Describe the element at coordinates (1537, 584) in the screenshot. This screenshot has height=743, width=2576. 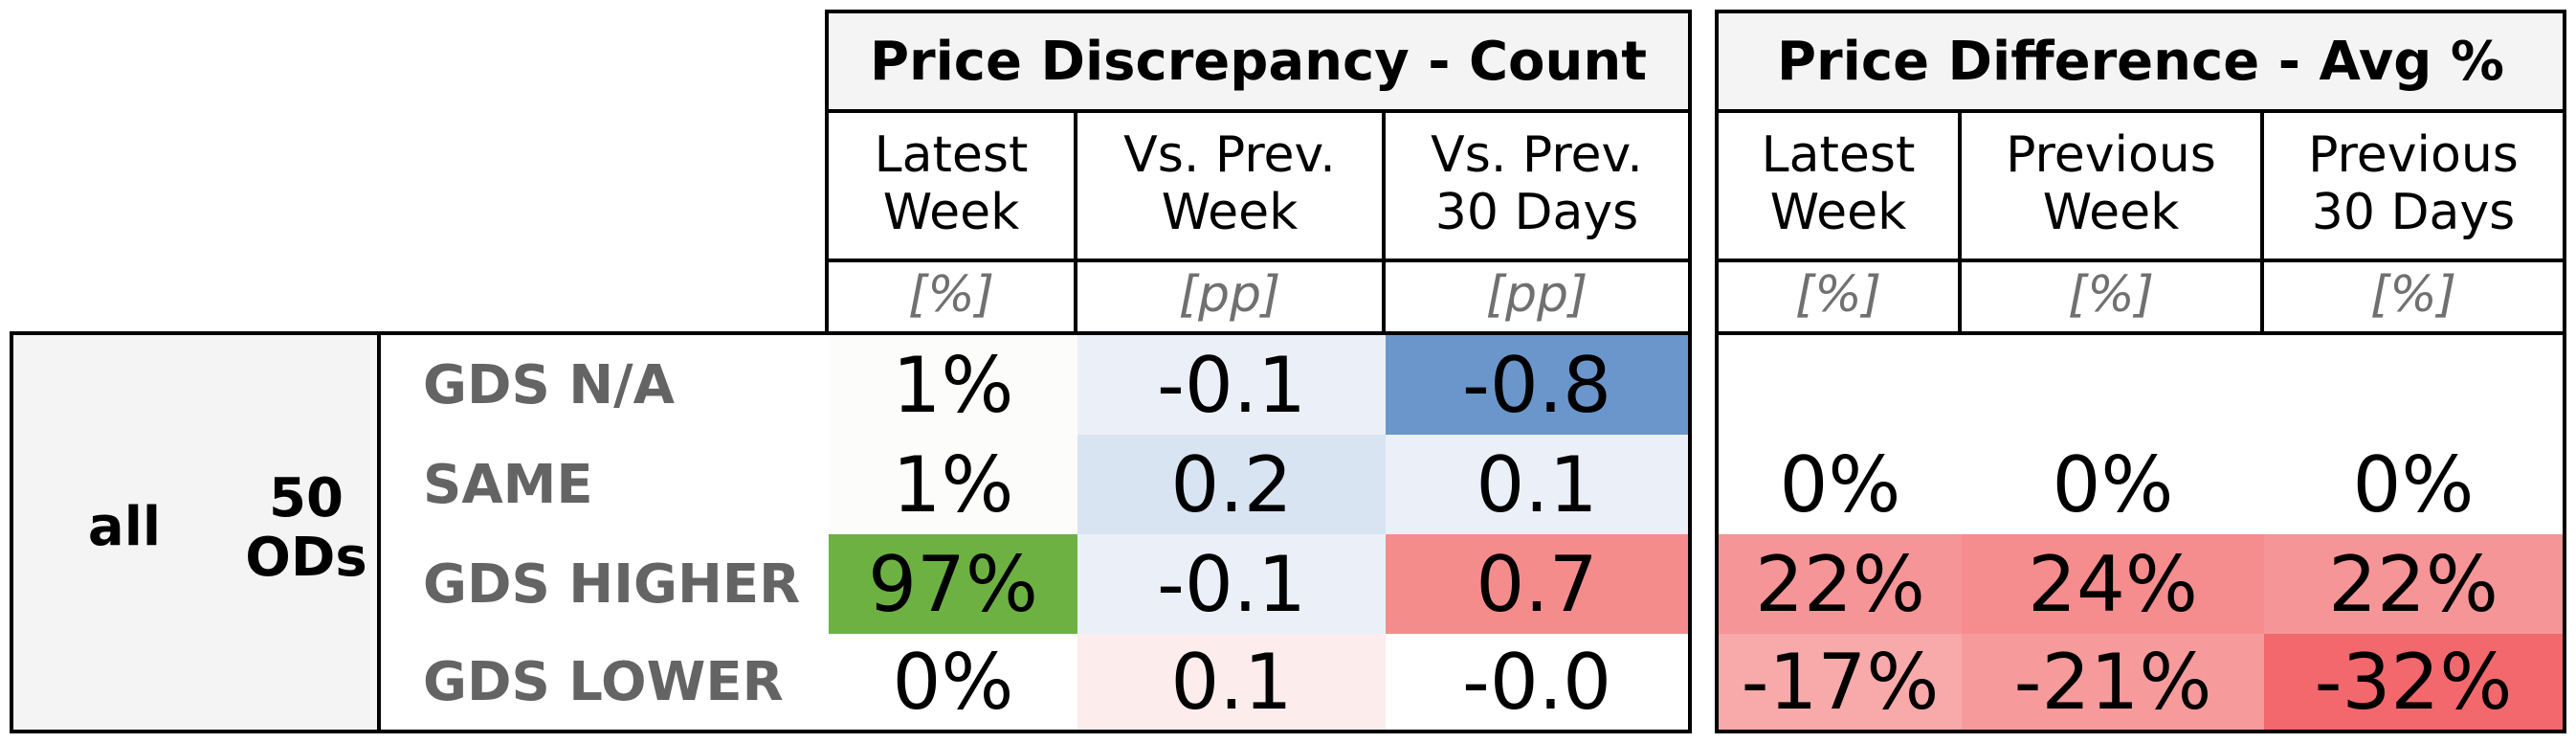
I see `count-cell: 0.7` at that location.